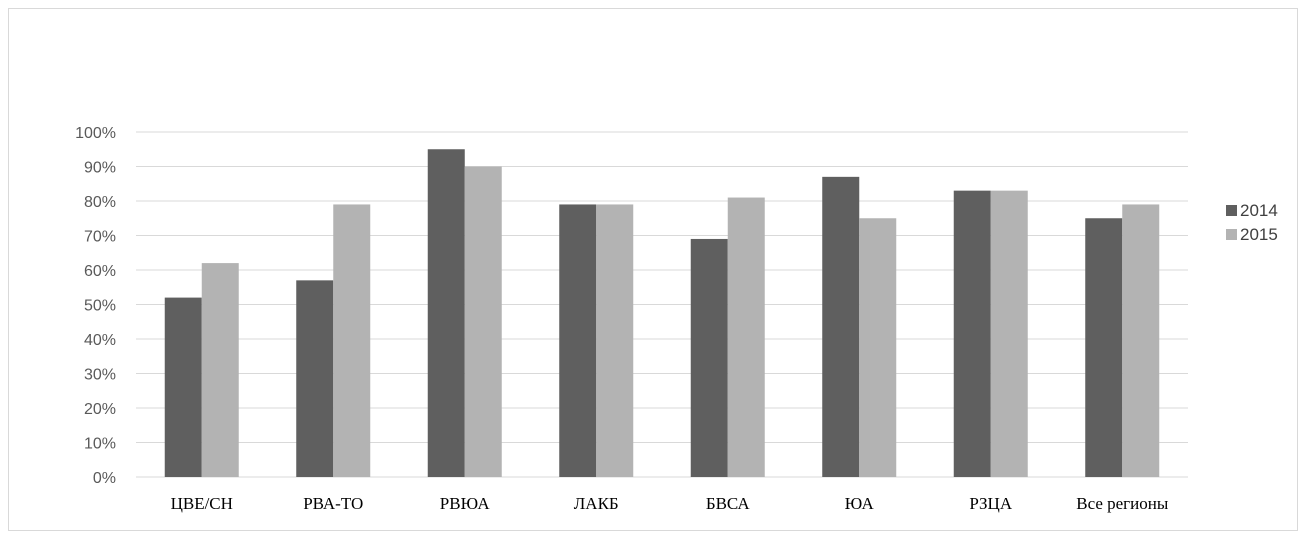 This screenshot has width=1304, height=535. I want to click on y-tick-label: 0%, so click(104, 478).